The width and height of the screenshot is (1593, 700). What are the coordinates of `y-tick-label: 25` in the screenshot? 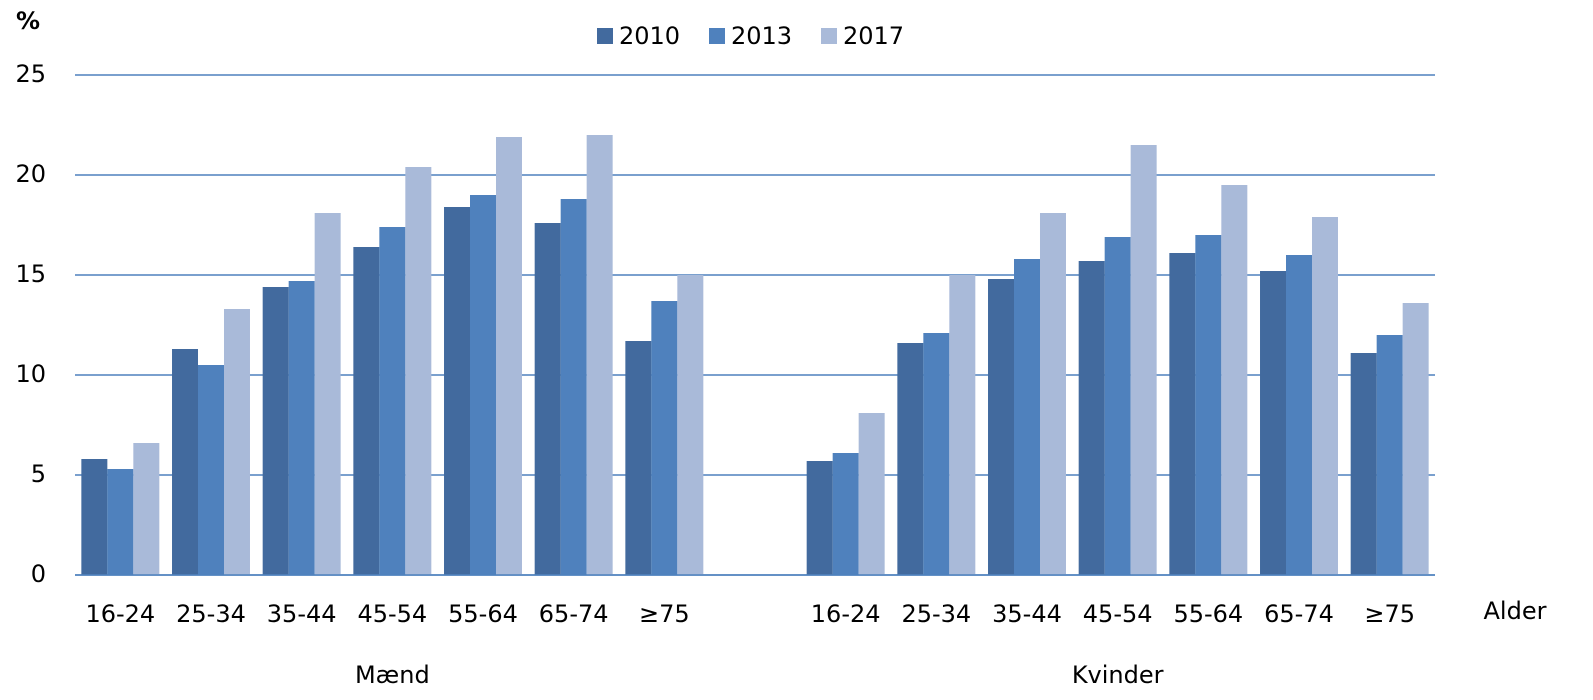 It's located at (30, 74).